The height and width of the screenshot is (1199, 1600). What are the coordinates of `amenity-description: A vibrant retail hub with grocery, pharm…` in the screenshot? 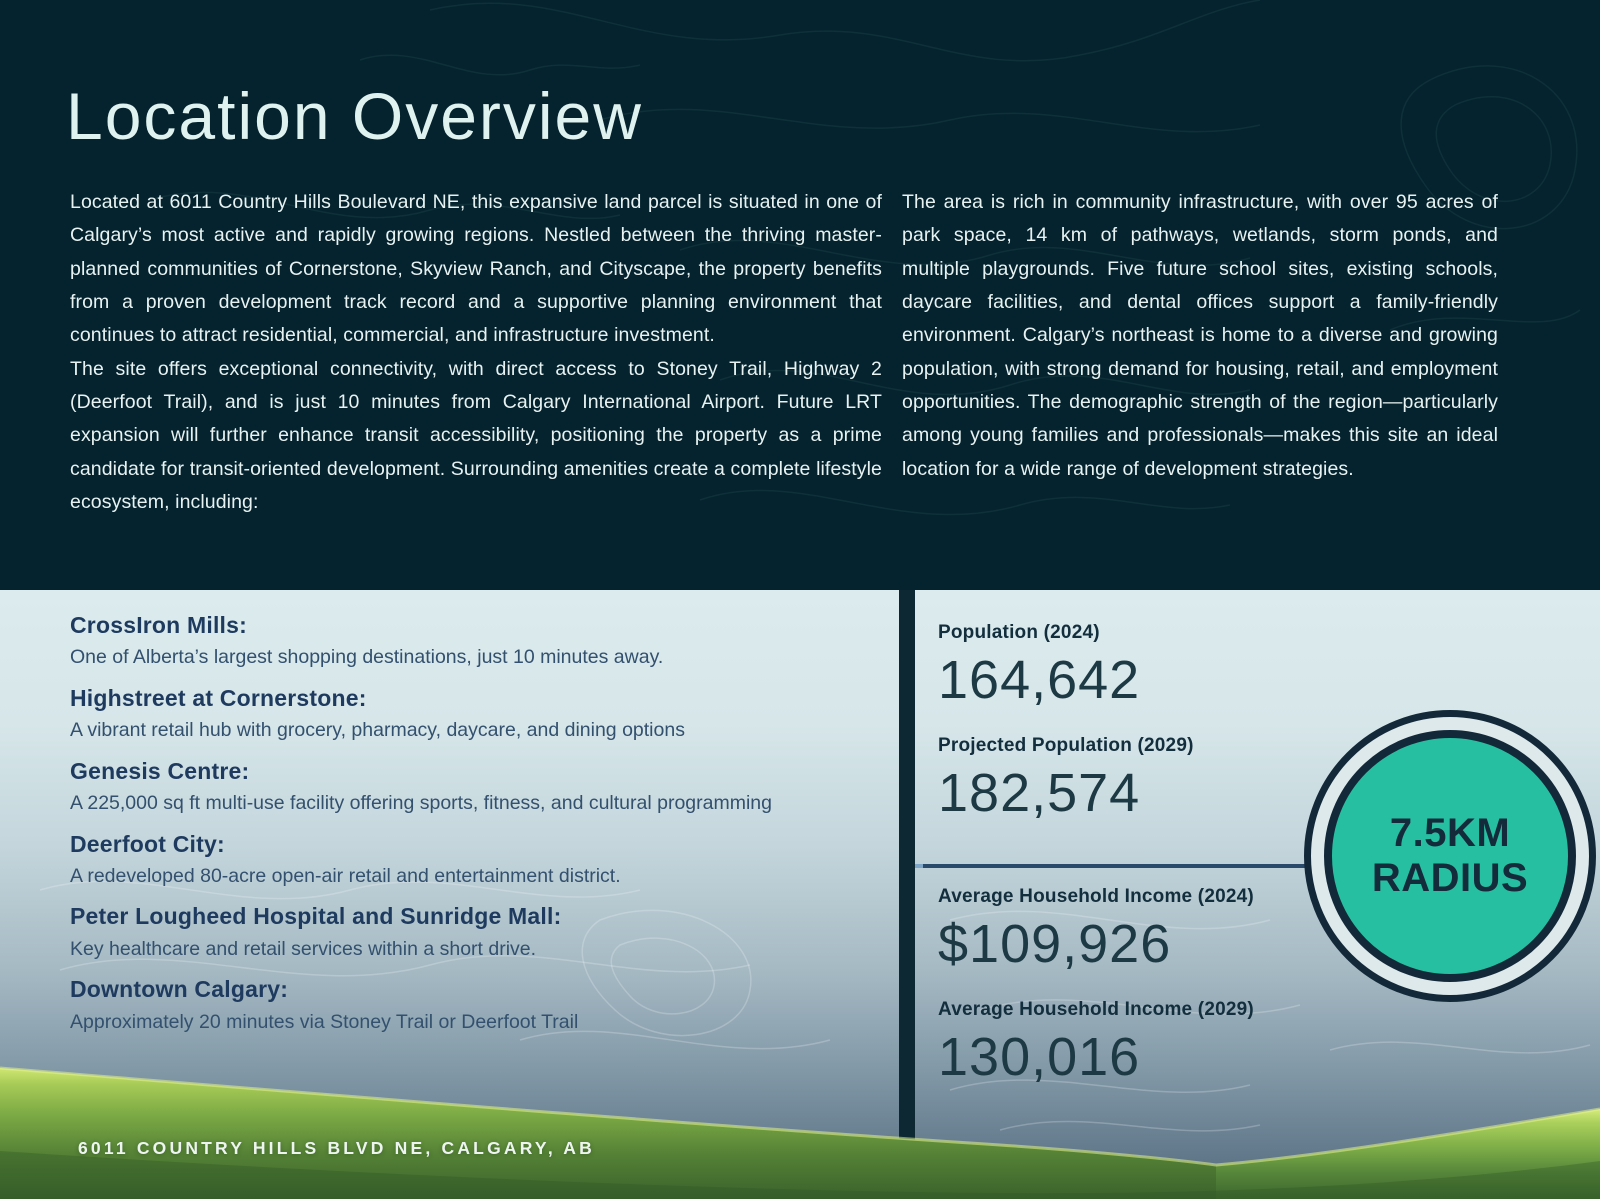 It's located at (377, 730).